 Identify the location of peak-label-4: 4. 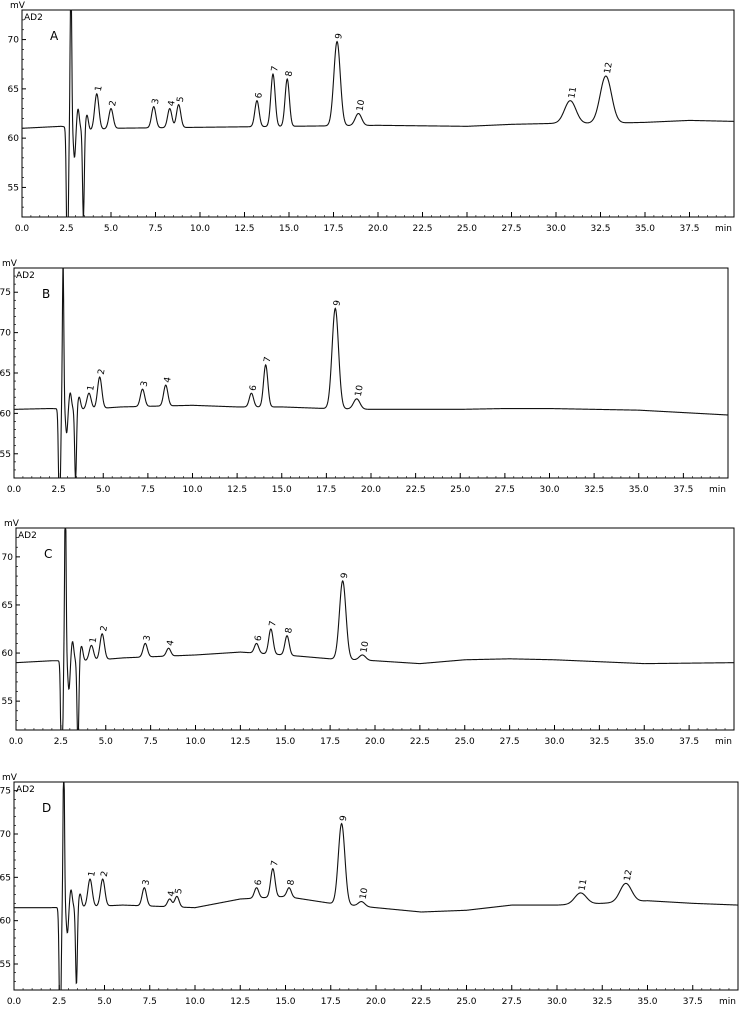
(168, 380).